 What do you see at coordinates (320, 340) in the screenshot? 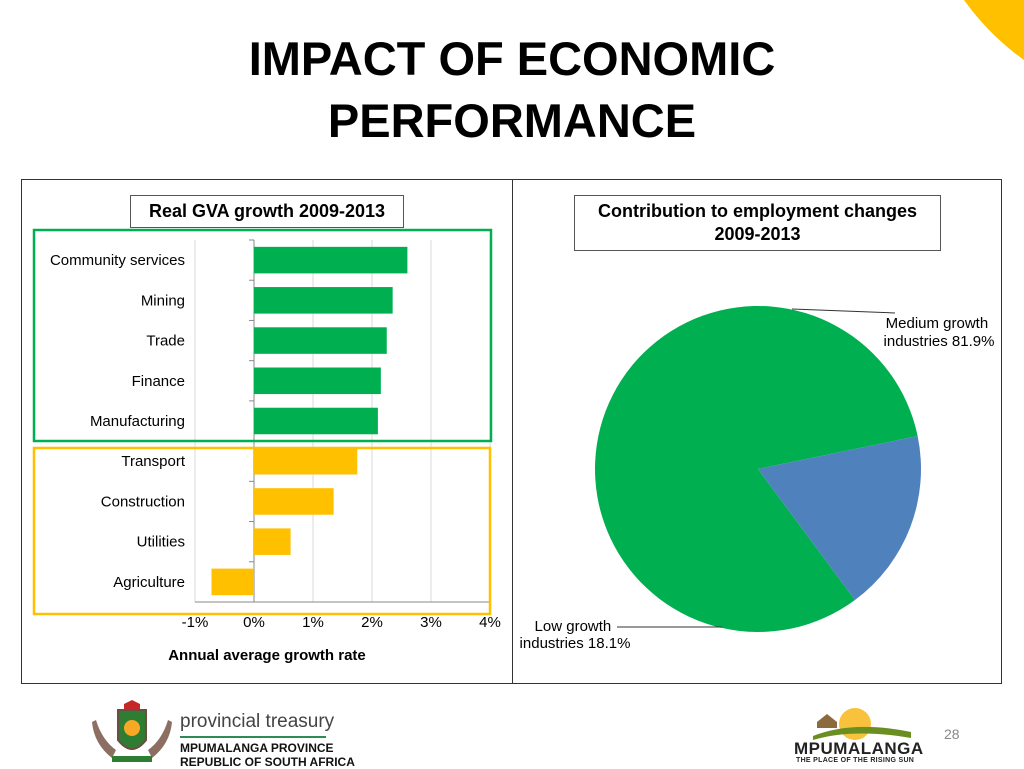
I see `bar-trade` at bounding box center [320, 340].